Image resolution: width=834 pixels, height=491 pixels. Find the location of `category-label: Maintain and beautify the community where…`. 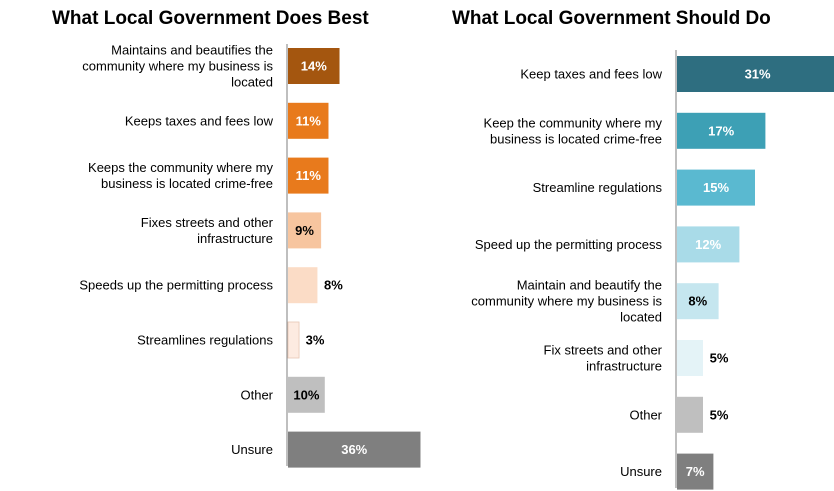

category-label: Maintain and beautify the community where… is located at coordinates (566, 301).